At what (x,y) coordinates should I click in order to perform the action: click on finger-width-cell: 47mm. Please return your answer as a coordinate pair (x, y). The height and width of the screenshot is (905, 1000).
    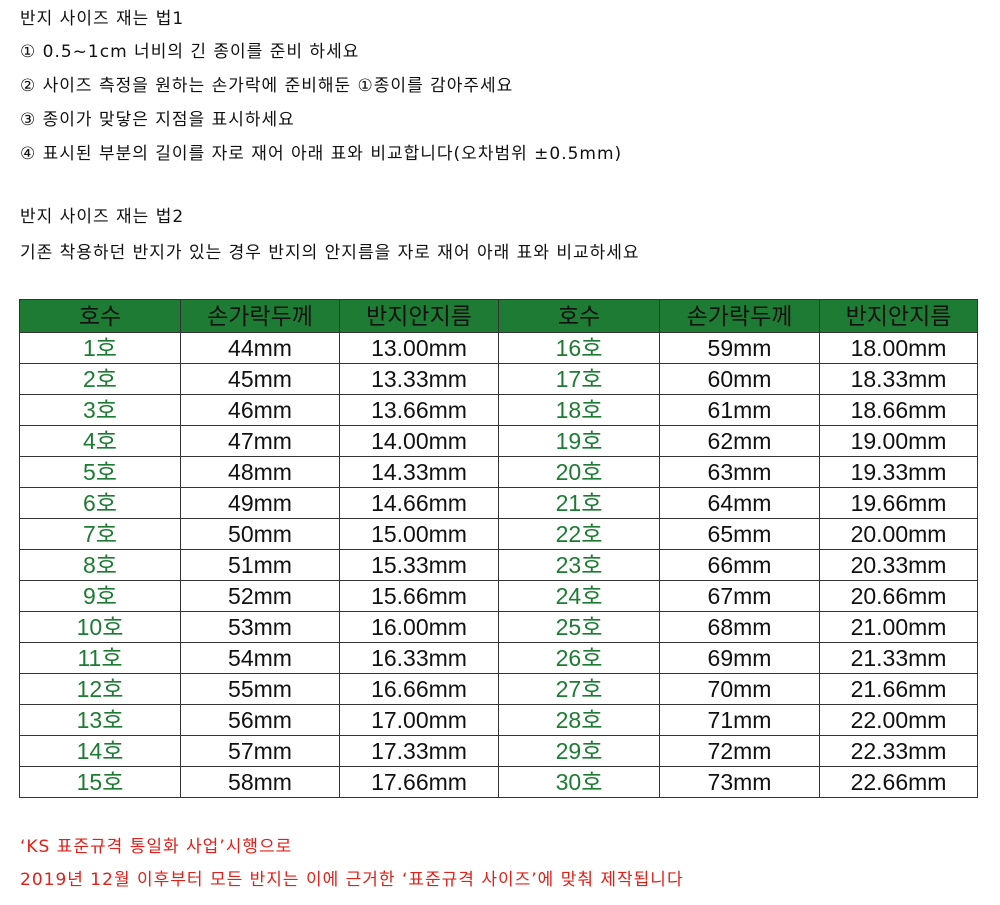
    Looking at the image, I should click on (260, 441).